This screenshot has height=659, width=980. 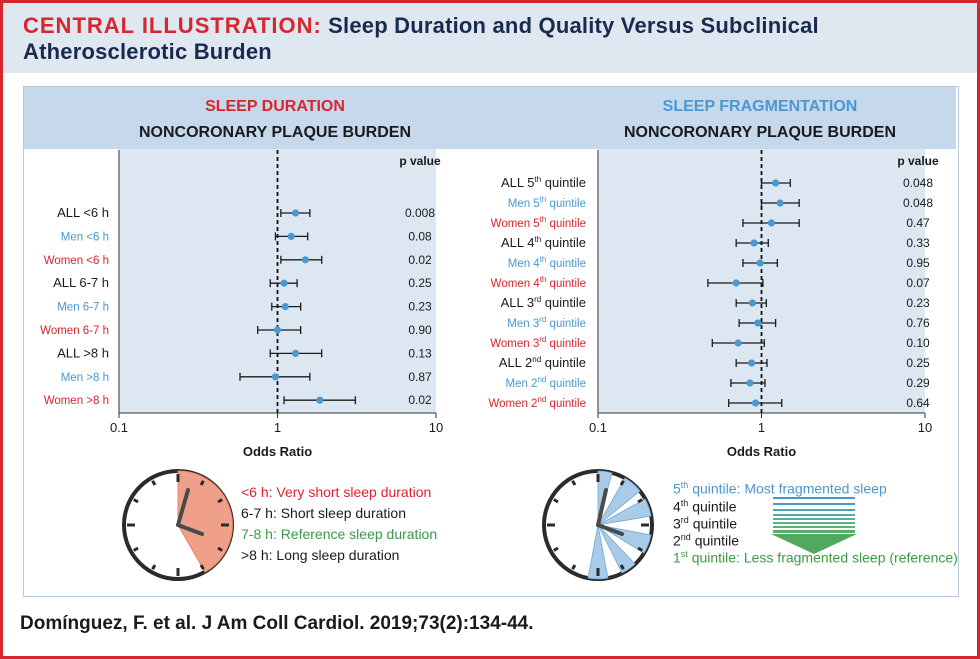 I want to click on right-pvalue-header: p value, so click(x=918, y=161).